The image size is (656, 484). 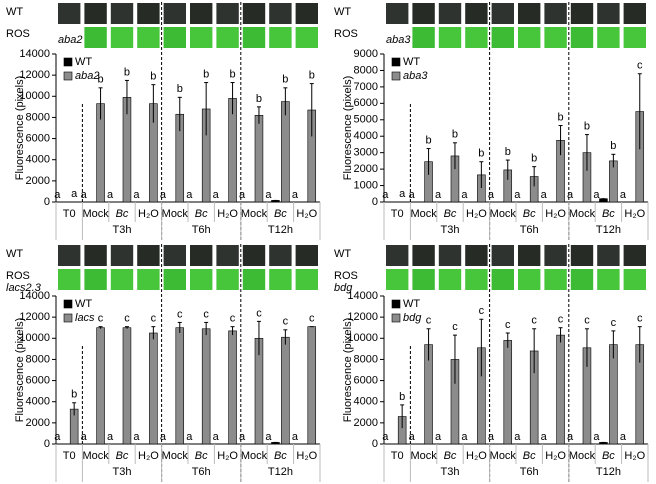 I want to click on y-tick-label: 8000, so click(x=366, y=359).